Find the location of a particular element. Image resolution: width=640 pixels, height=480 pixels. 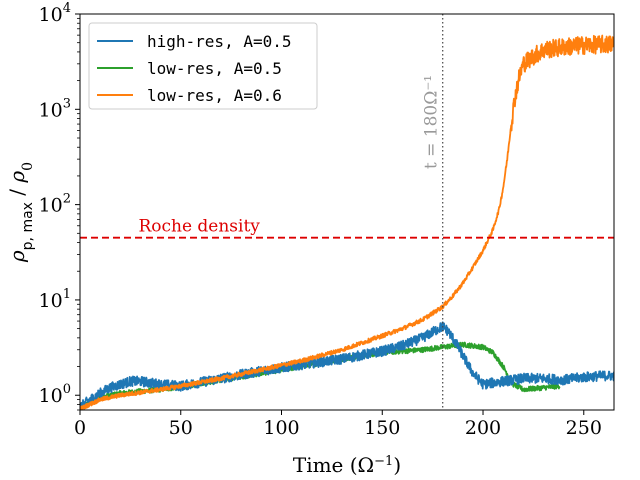

x-tick-label: 200 is located at coordinates (483, 428).